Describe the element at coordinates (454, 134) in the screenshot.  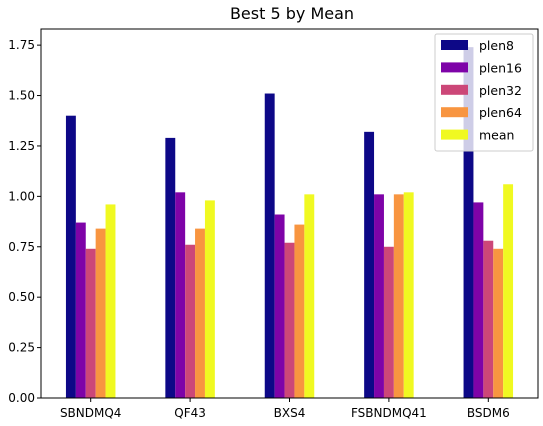
I see `legend-swatch-mean` at that location.